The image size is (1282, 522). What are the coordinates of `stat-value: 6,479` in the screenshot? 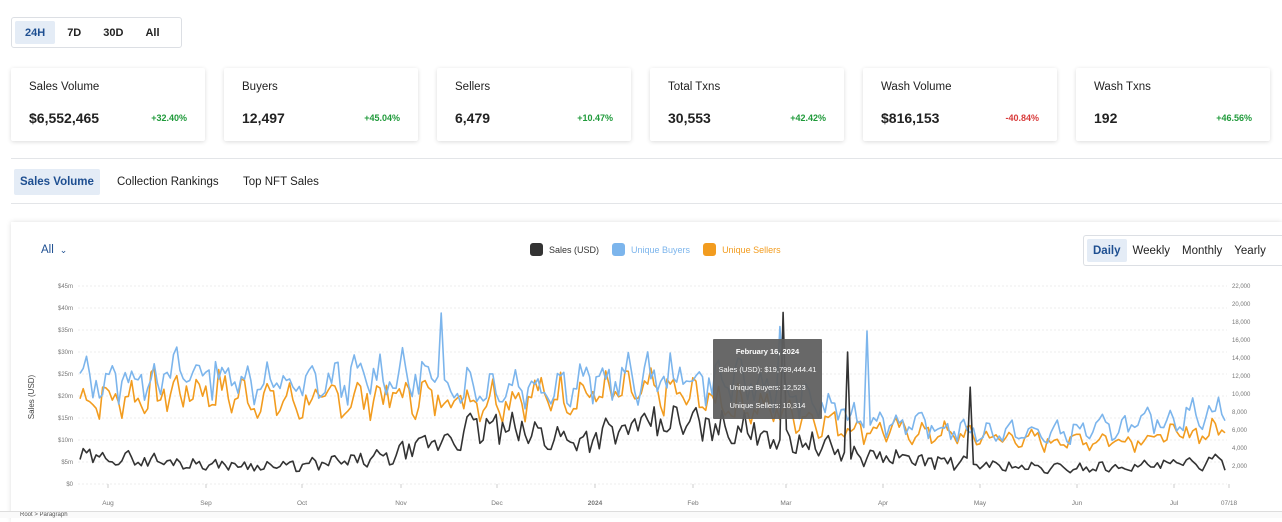 It's located at (473, 118).